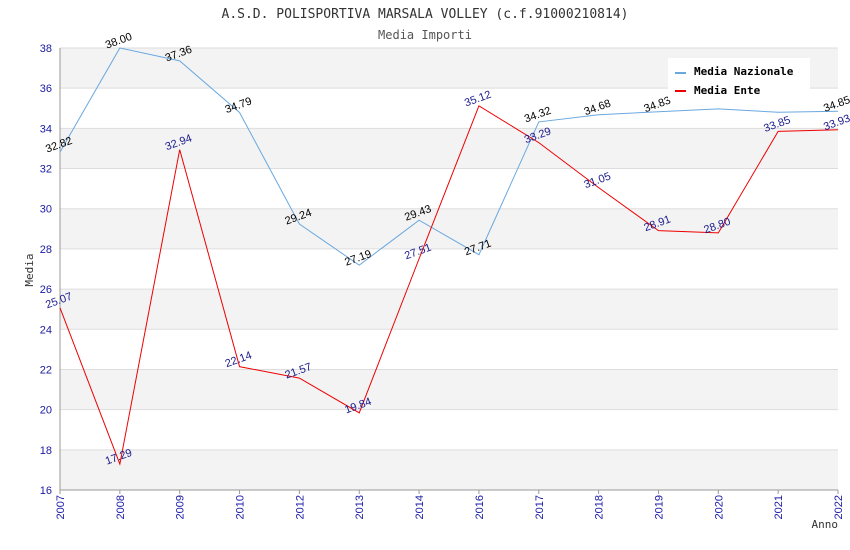  What do you see at coordinates (46, 330) in the screenshot?
I see `y-tick-label: 24` at bounding box center [46, 330].